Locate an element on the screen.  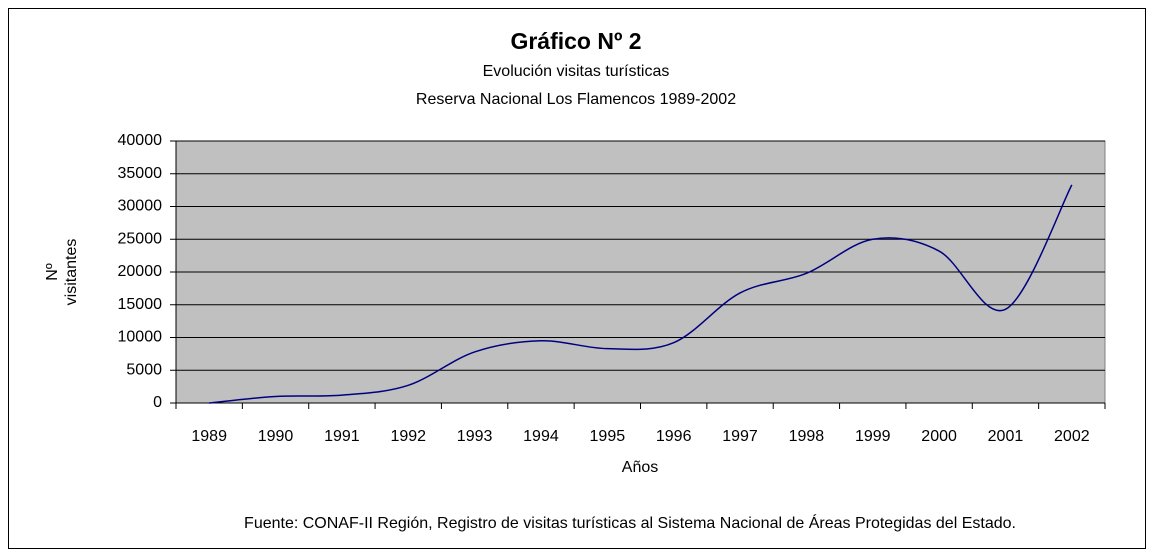
y-axis-label: Nº is located at coordinates (52, 272).